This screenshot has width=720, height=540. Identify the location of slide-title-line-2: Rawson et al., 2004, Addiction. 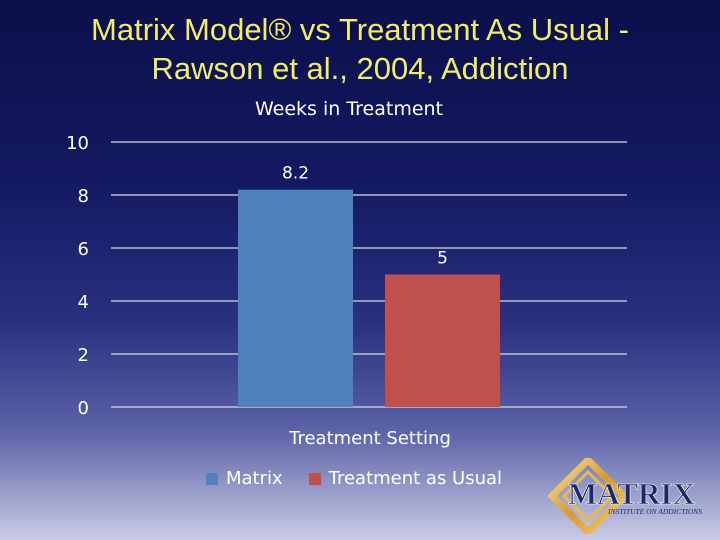
(360, 68).